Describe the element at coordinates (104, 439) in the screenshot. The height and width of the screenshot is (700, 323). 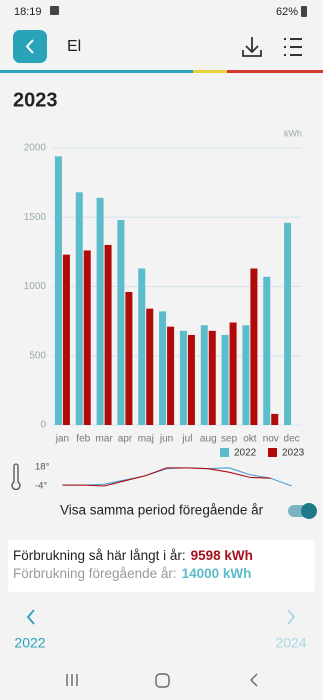
I see `x-tick-label: mar` at that location.